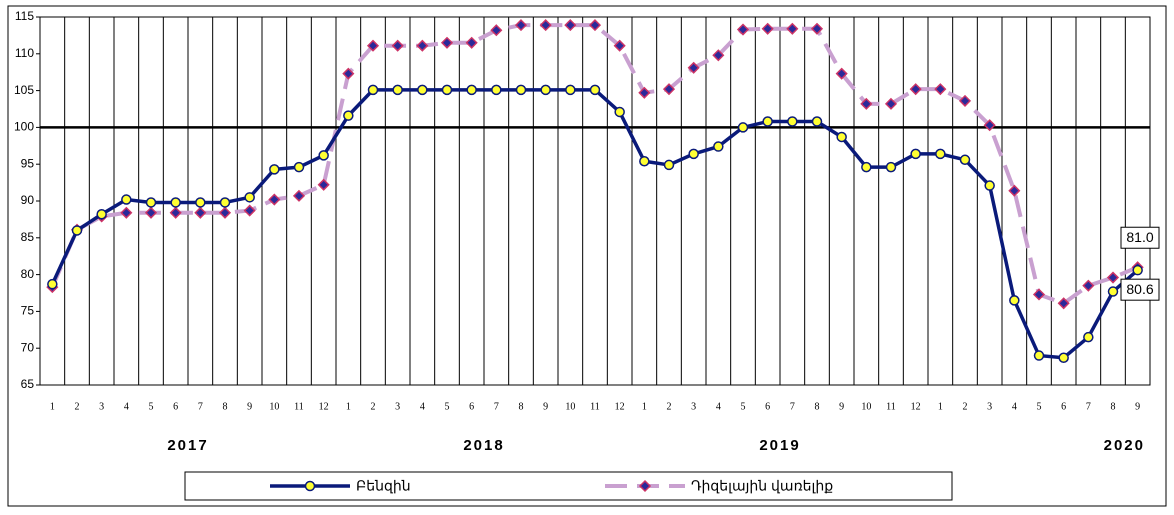 The image size is (1174, 515). I want to click on value-label: 80.6, so click(1139, 289).